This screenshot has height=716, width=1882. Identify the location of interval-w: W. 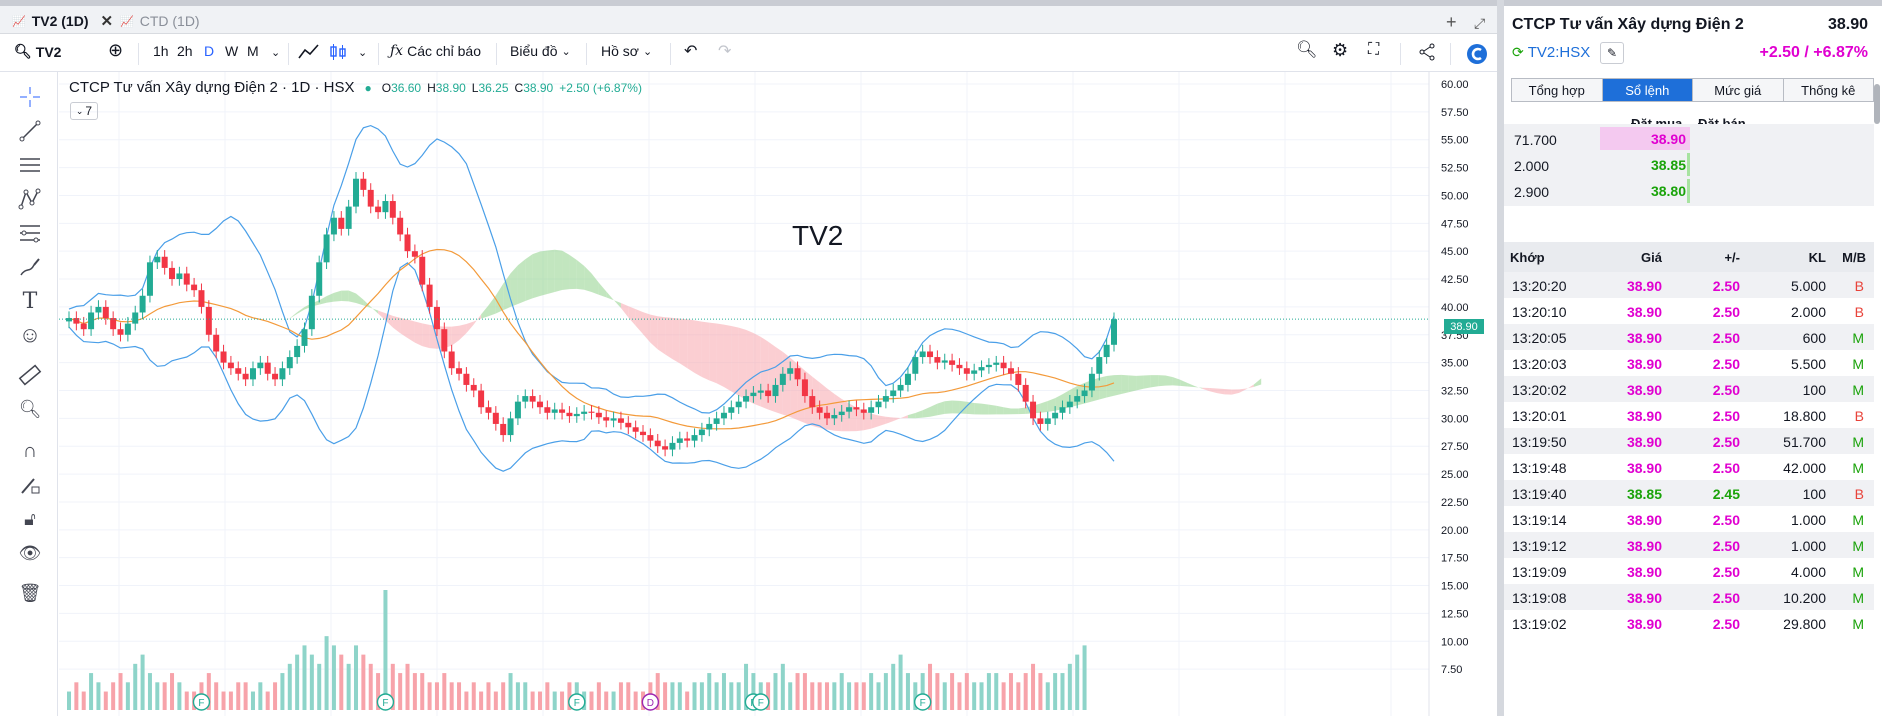
(232, 51).